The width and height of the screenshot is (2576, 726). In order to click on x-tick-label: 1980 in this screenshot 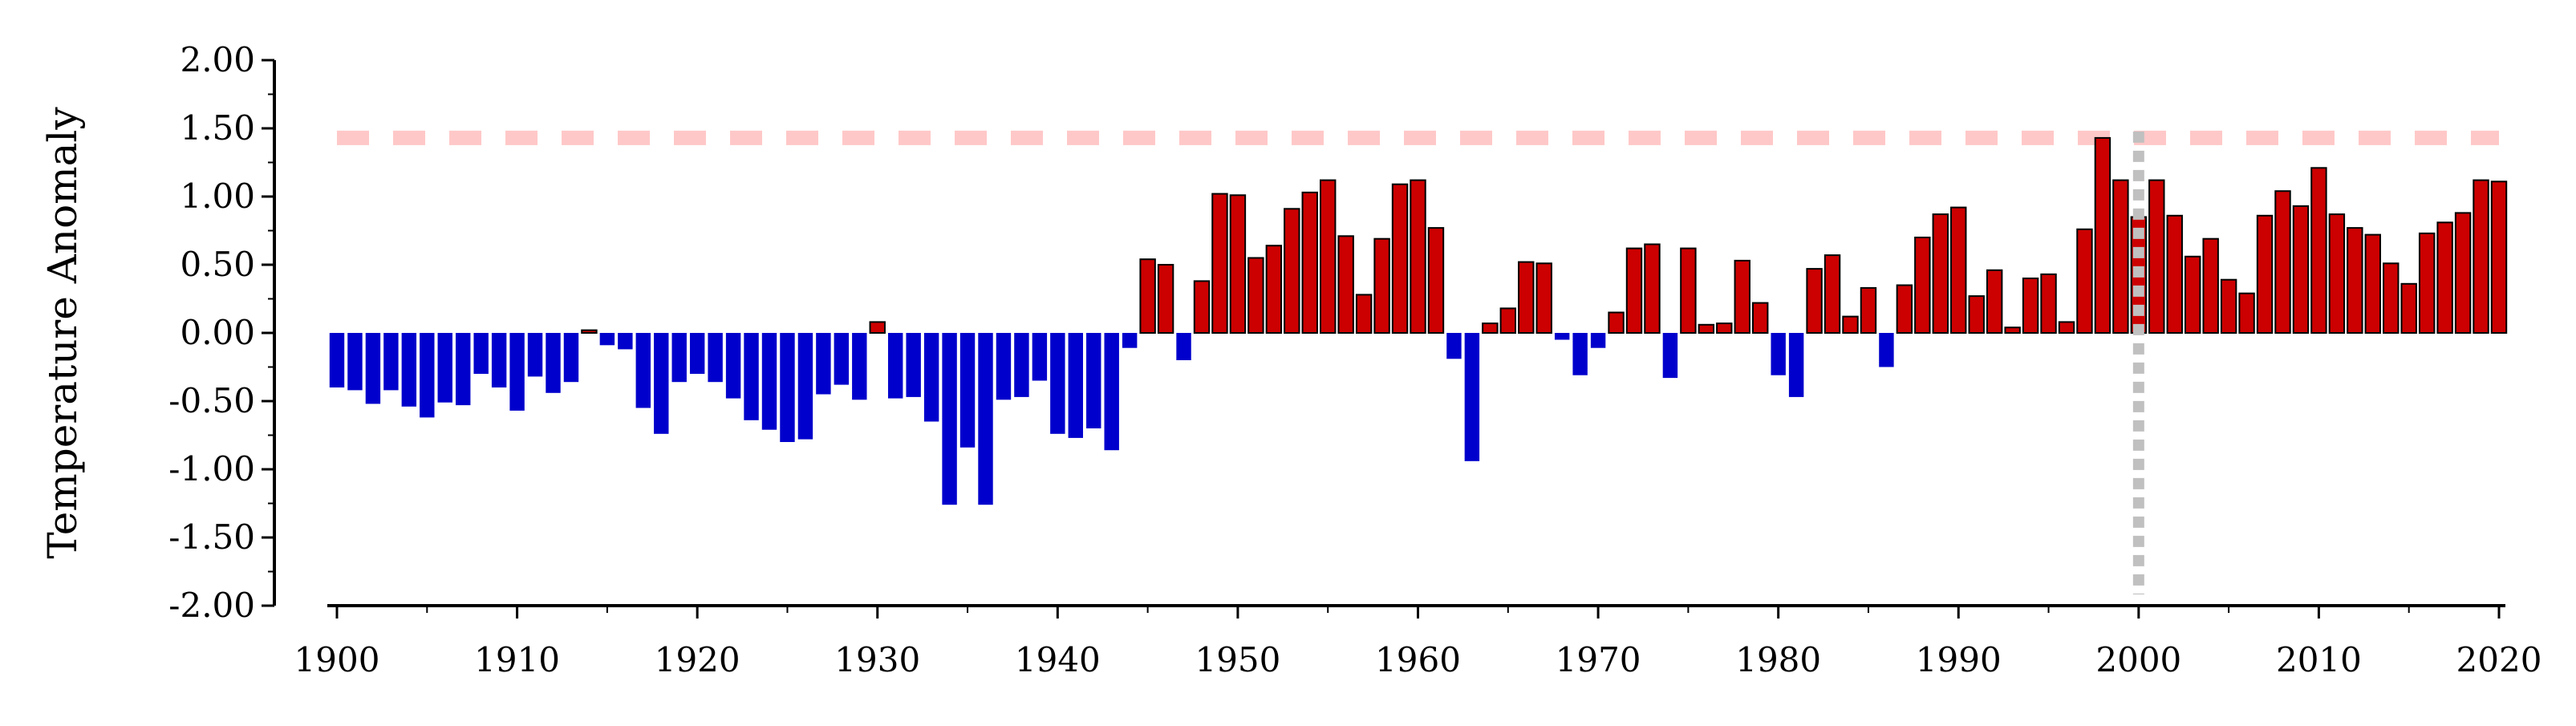, I will do `click(1778, 659)`.